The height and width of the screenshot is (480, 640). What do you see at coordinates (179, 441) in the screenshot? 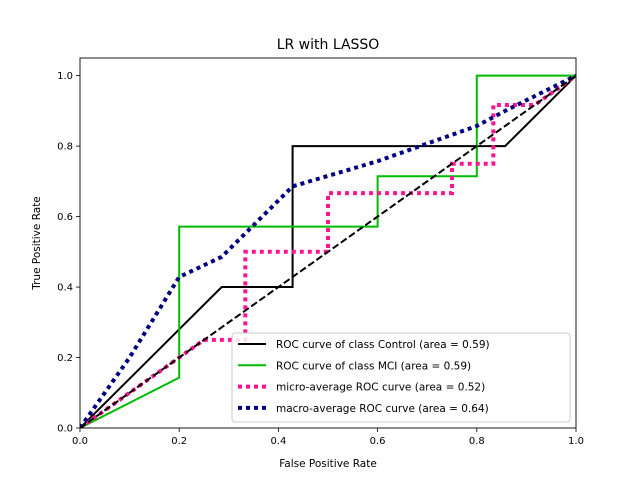
I see `x-tick-label: 0.2` at bounding box center [179, 441].